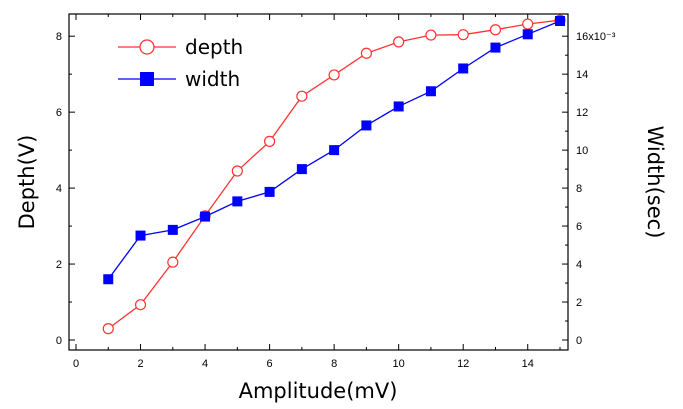 The image size is (683, 409). I want to click on y-axis-title: Depth(V), so click(27, 182).